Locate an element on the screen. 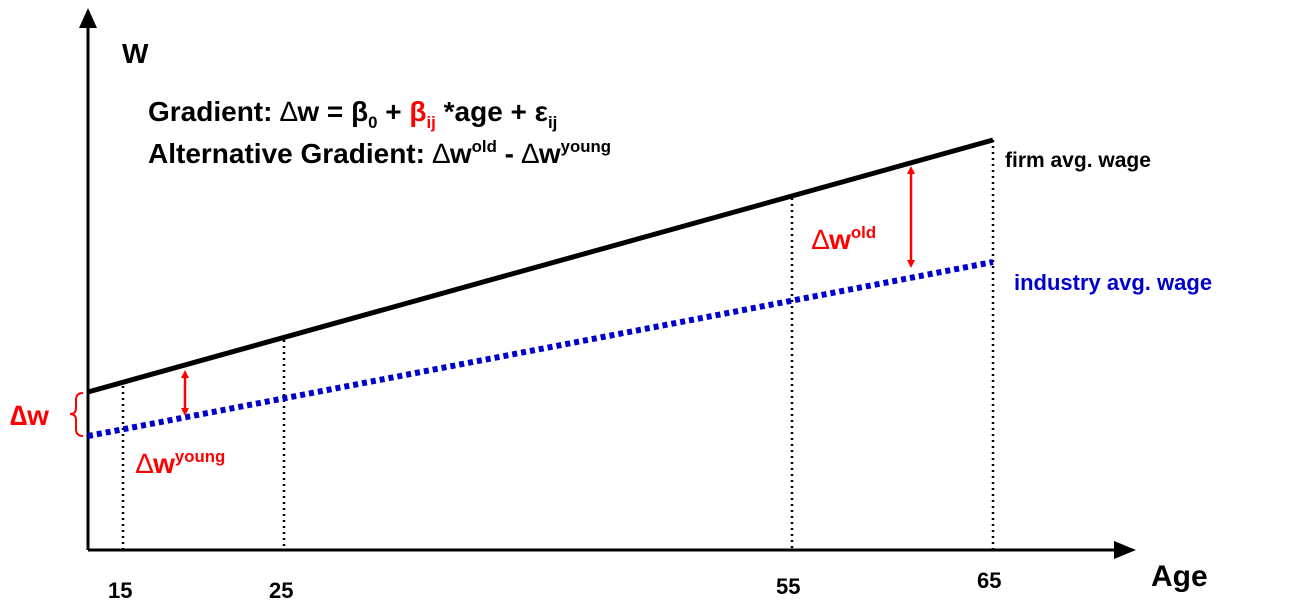 The image size is (1310, 609). gradient-prefix: Gradient: is located at coordinates (214, 111).